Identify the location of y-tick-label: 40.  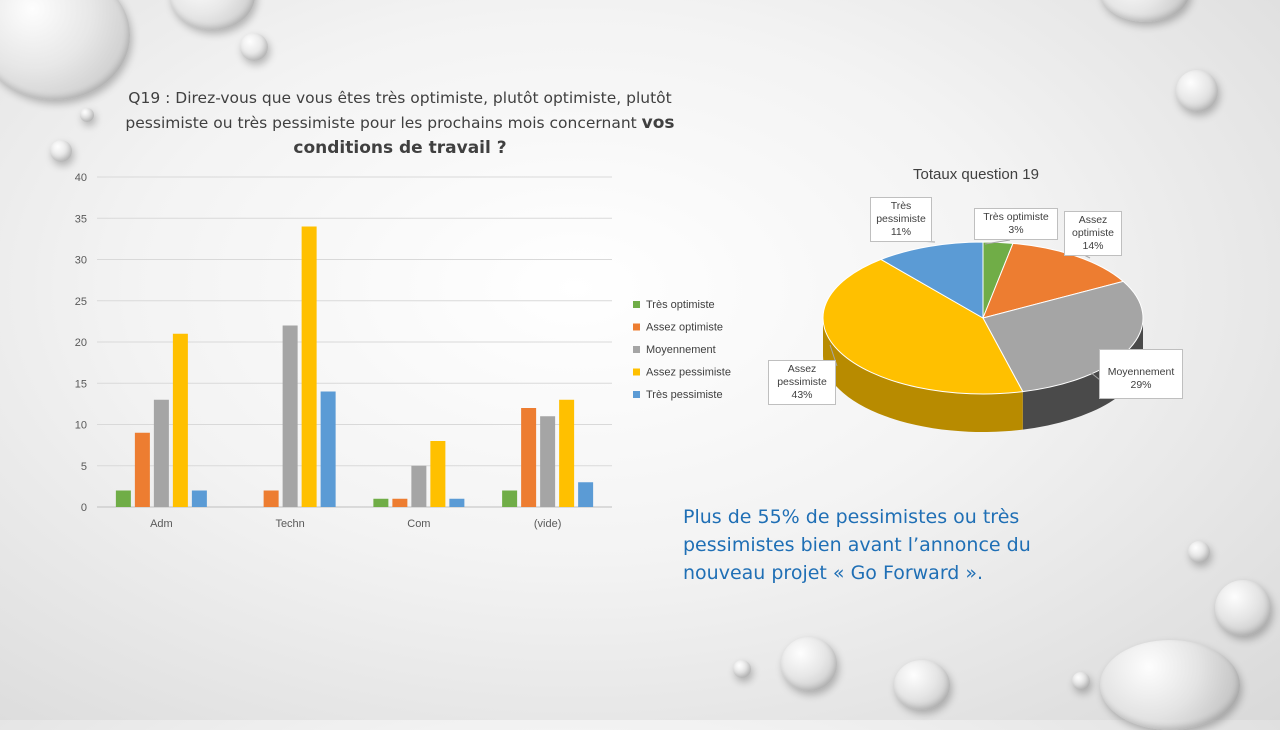
(81, 178).